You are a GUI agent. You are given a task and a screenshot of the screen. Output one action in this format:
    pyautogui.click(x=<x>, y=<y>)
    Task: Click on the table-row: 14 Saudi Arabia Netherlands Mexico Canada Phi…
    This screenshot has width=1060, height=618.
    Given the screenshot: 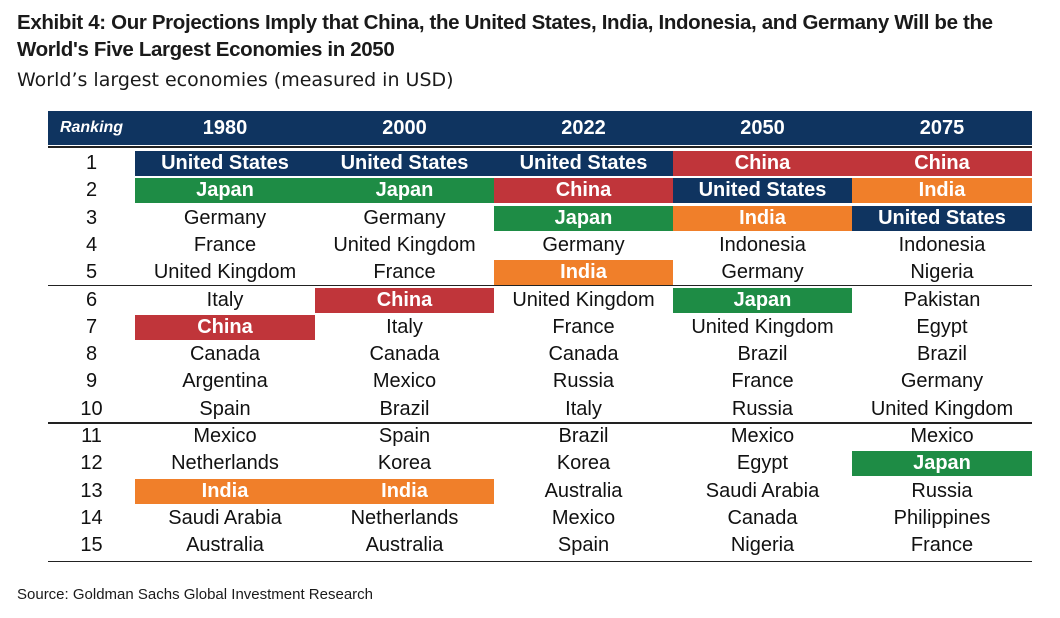 What is the action you would take?
    pyautogui.click(x=540, y=518)
    